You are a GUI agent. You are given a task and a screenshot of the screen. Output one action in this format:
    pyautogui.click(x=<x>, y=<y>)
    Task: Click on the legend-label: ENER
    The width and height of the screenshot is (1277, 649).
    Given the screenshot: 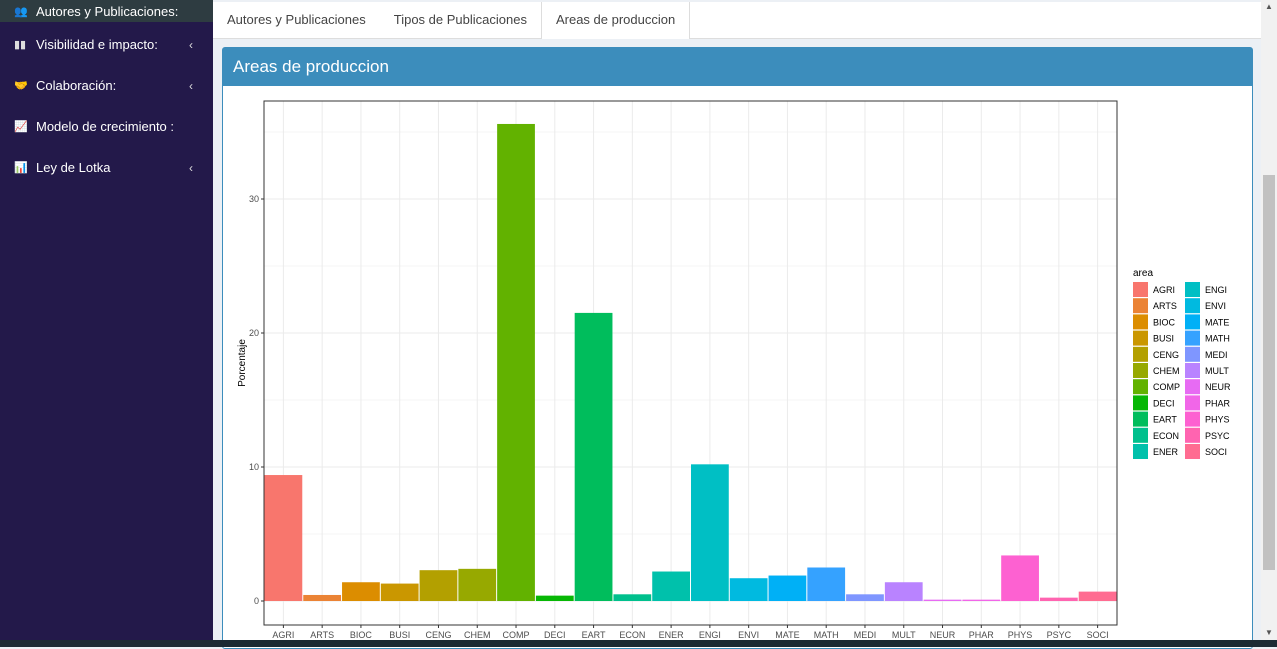 What is the action you would take?
    pyautogui.click(x=1166, y=452)
    